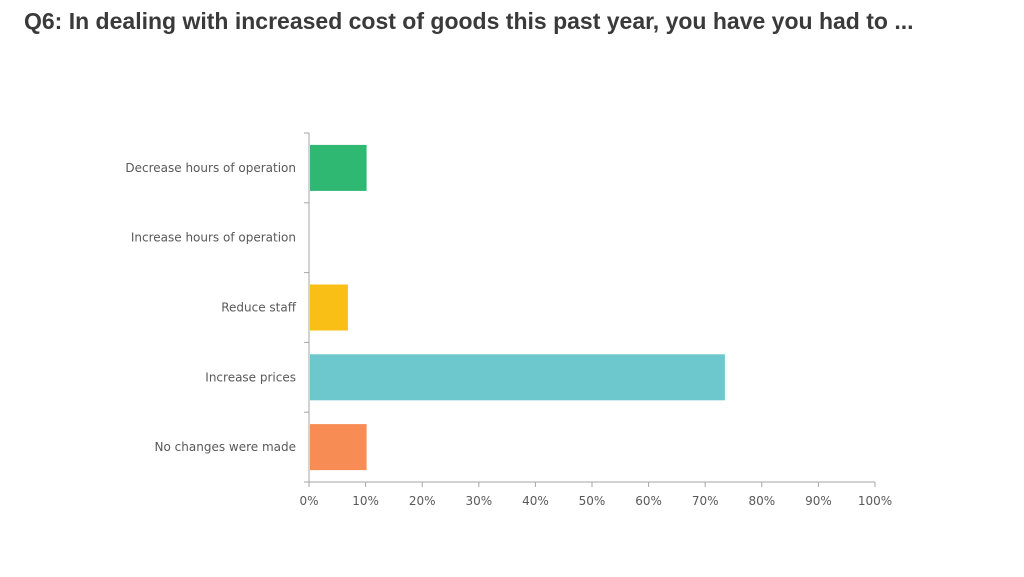  What do you see at coordinates (213, 238) in the screenshot?
I see `category-label: Increase hours of operation` at bounding box center [213, 238].